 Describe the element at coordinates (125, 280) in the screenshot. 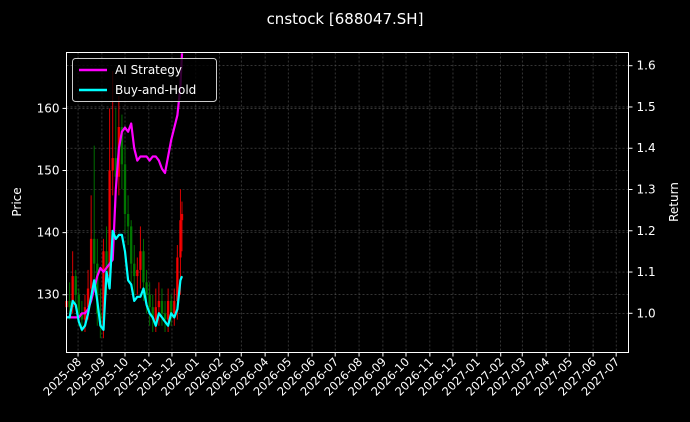

I see `series-line-buy-and-hold` at that location.